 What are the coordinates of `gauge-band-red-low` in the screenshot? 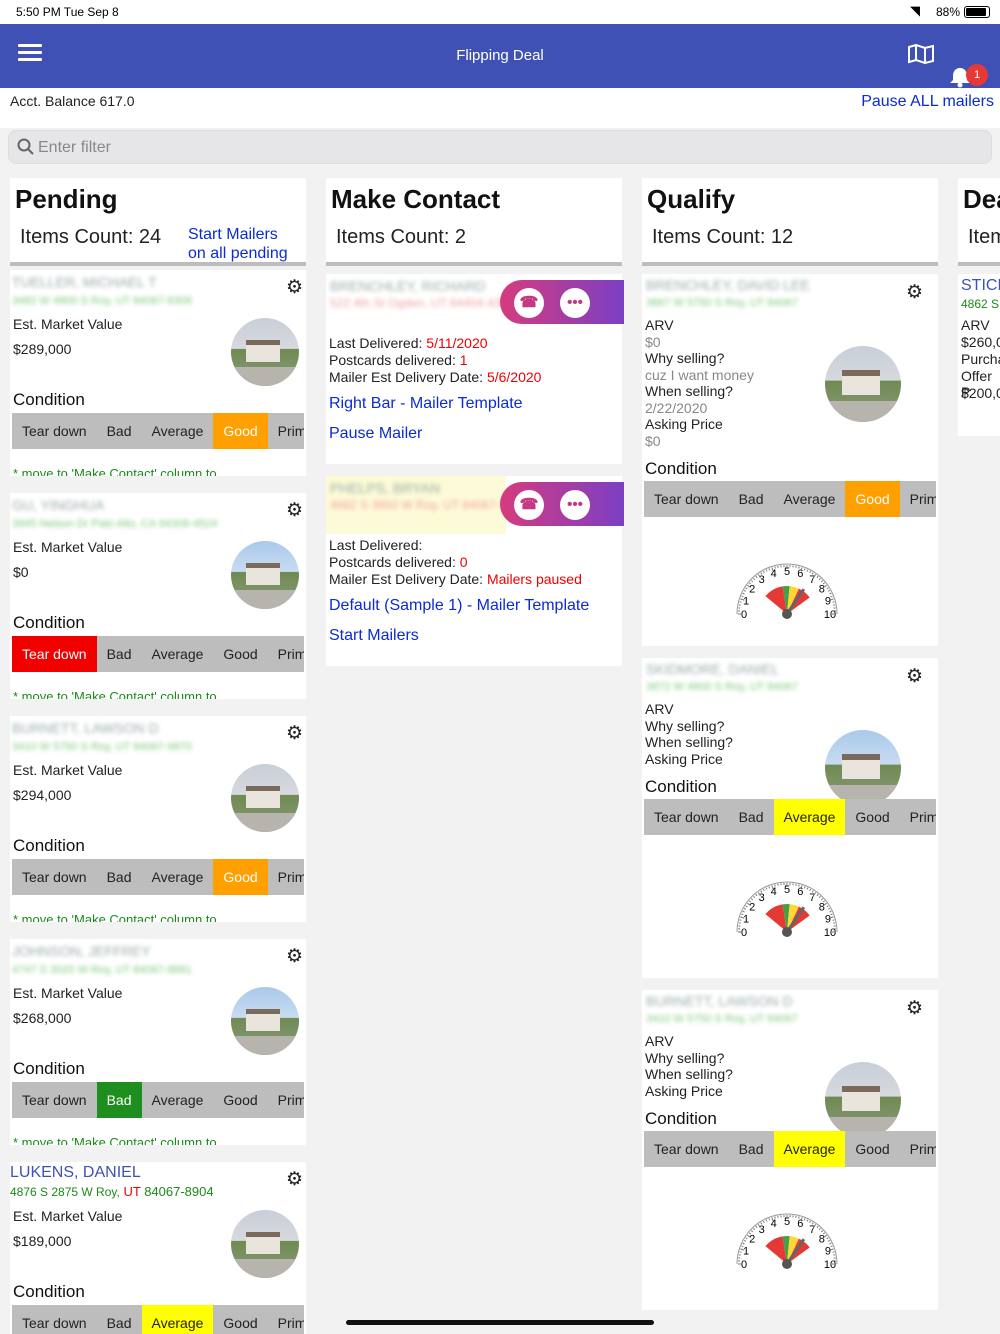 It's located at (776, 1250).